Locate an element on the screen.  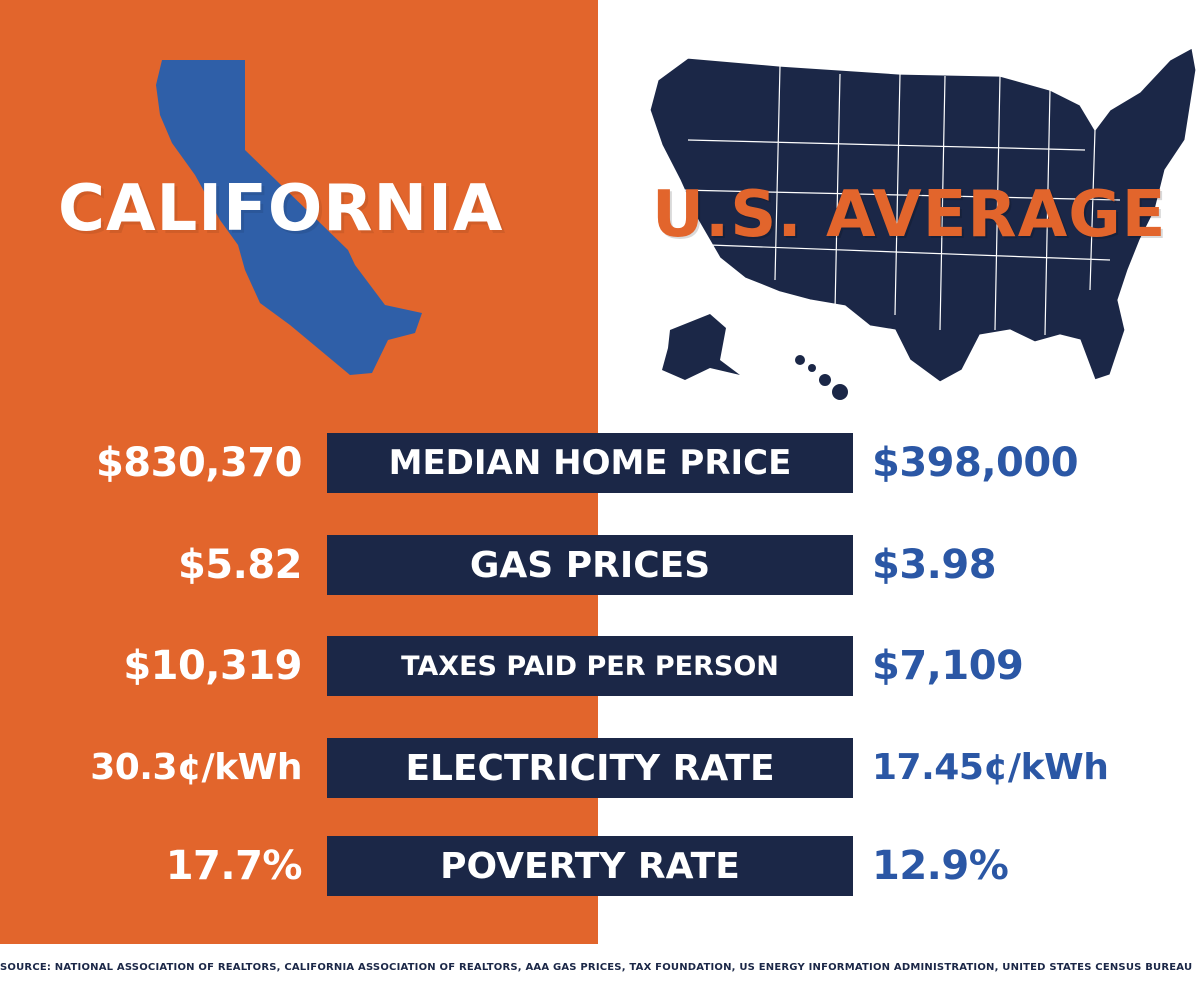
california-value: $5.82 is located at coordinates (240, 565).